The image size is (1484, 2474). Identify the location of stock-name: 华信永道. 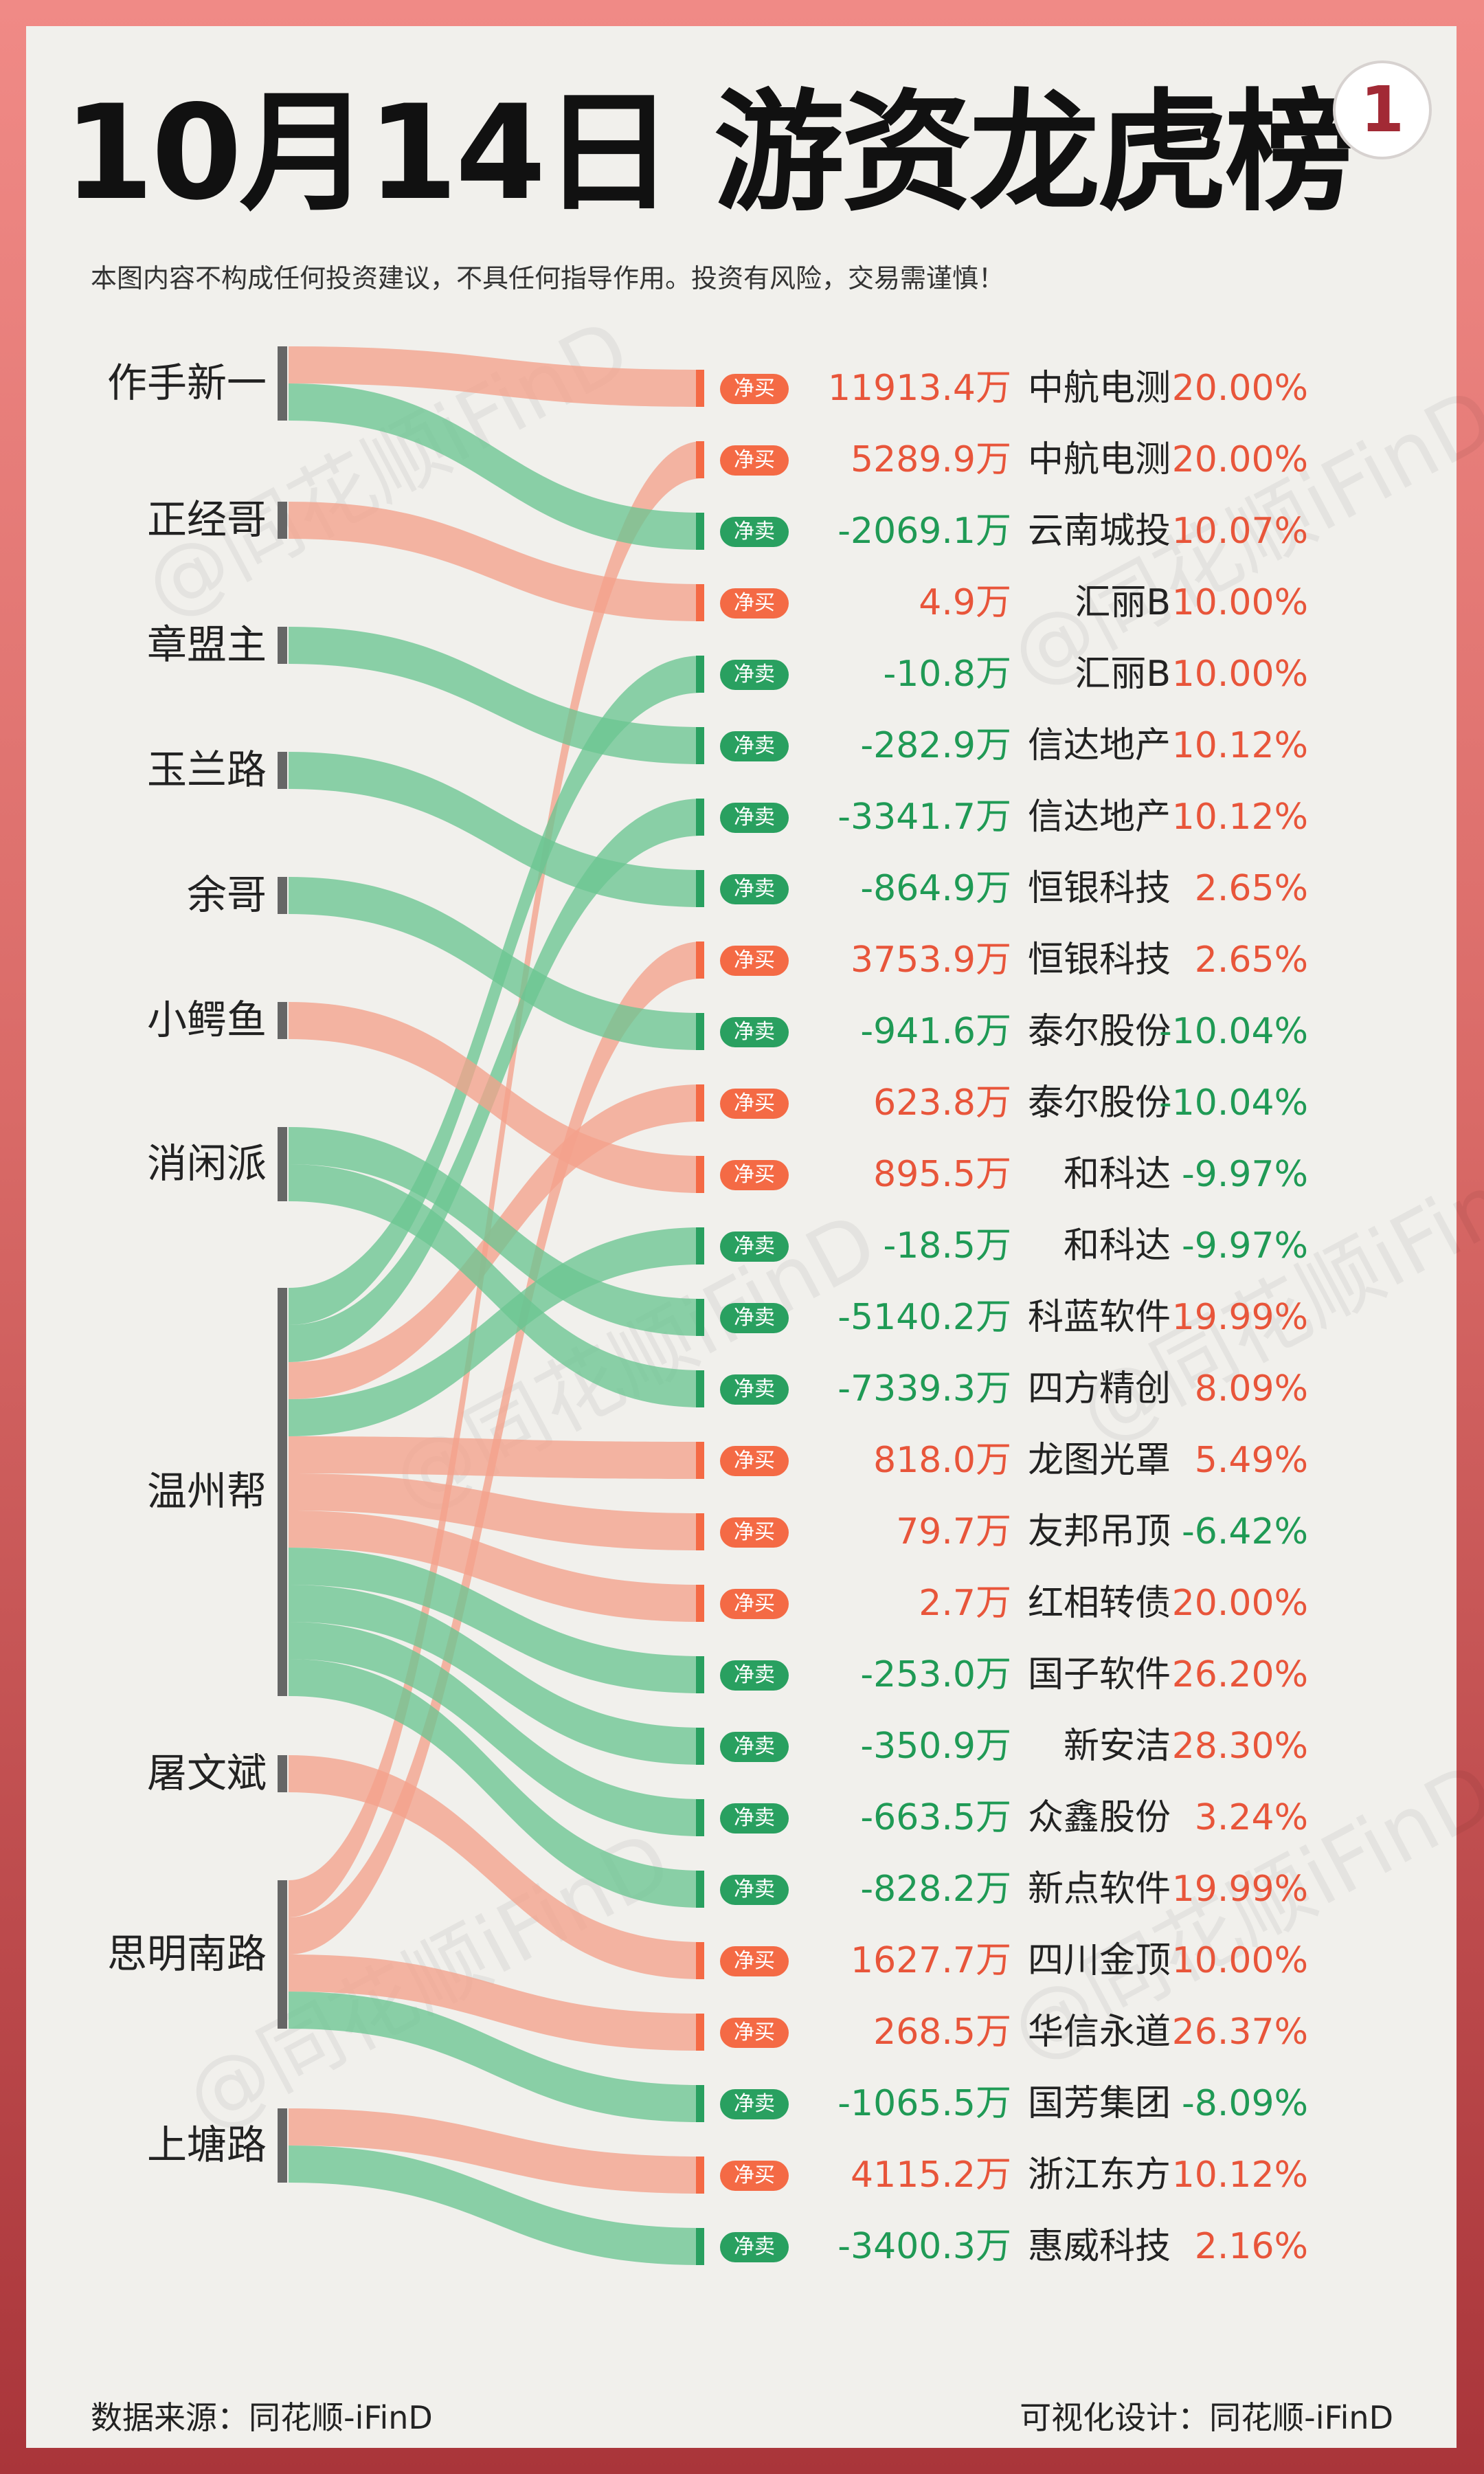
(1099, 2032).